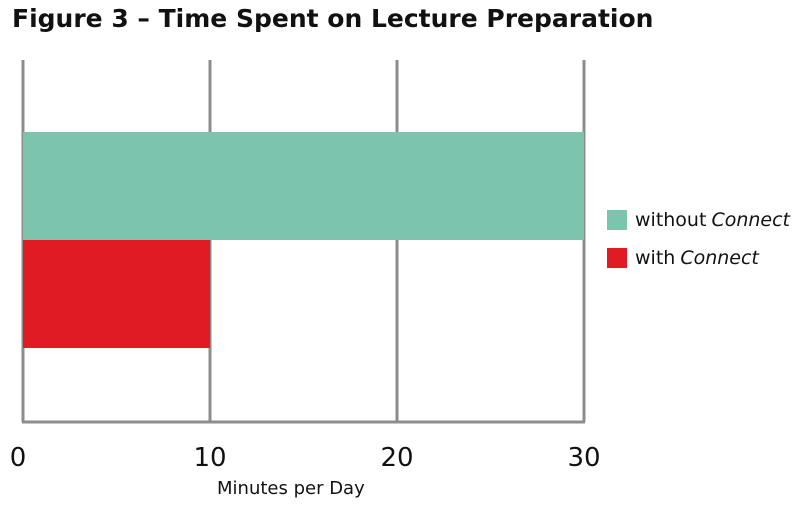 This screenshot has height=508, width=800. I want to click on x-tick-label-30: 30, so click(583, 458).